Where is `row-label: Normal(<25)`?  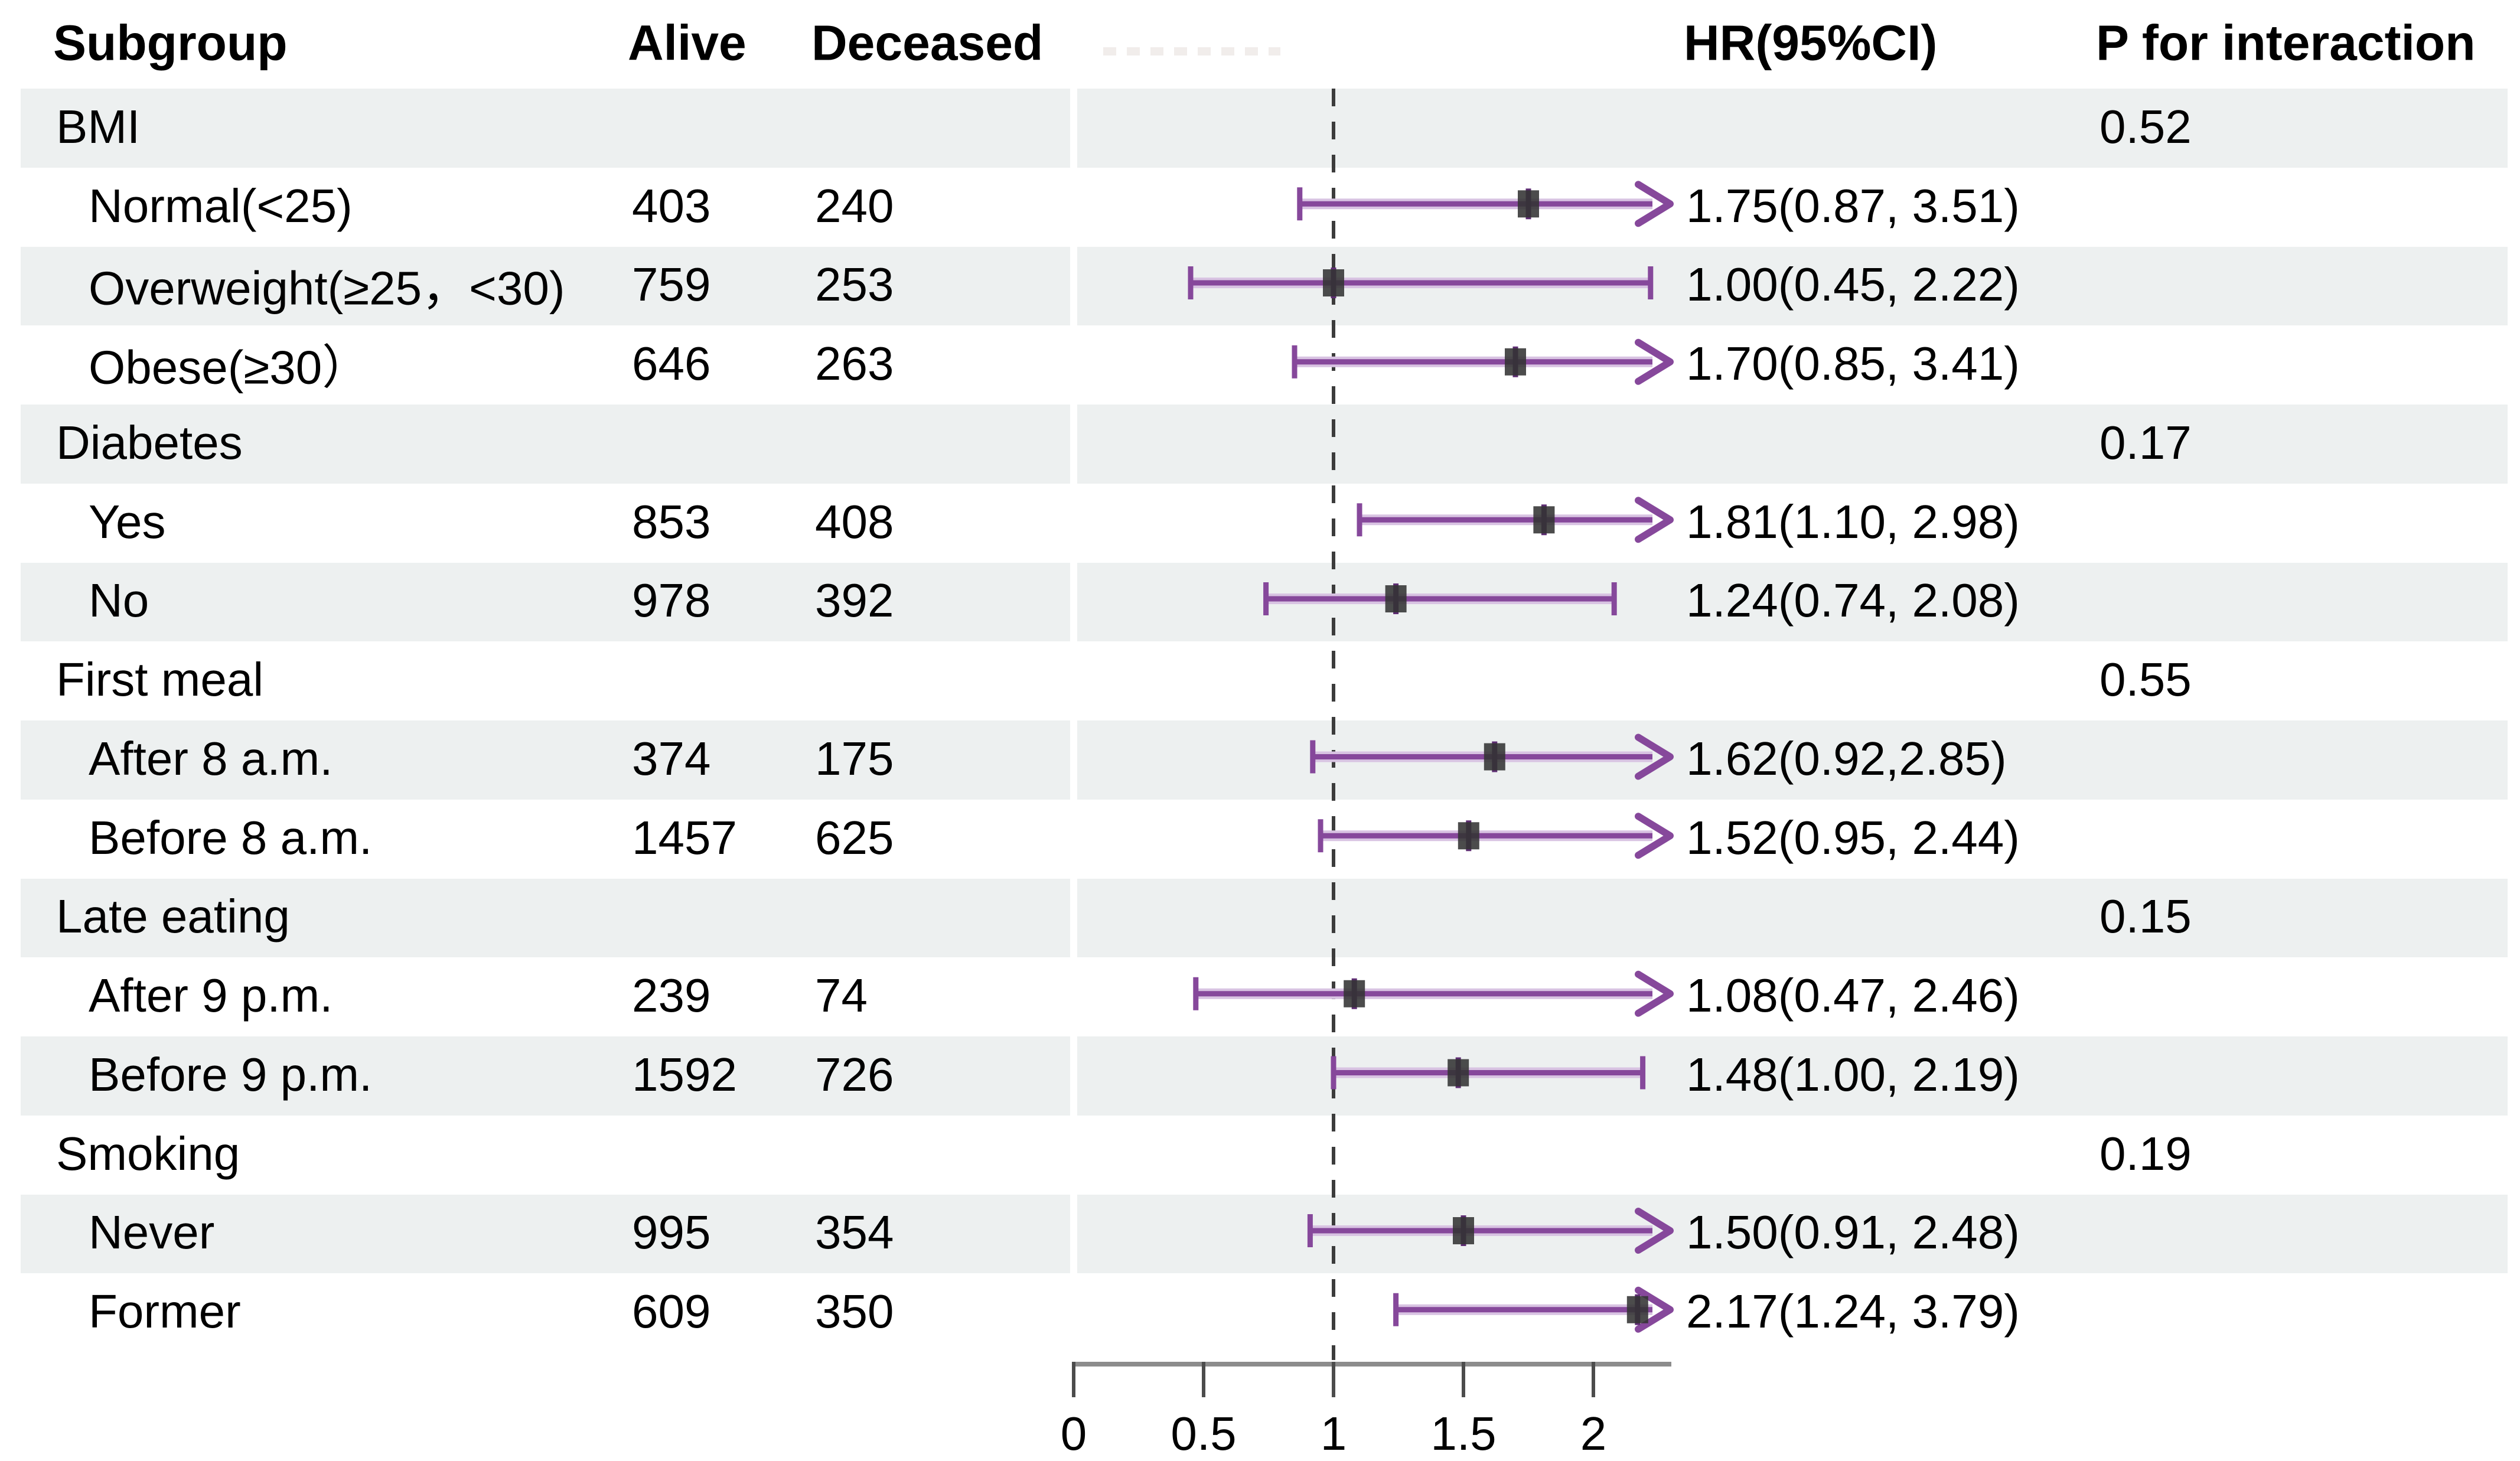
row-label: Normal(<25) is located at coordinates (221, 205).